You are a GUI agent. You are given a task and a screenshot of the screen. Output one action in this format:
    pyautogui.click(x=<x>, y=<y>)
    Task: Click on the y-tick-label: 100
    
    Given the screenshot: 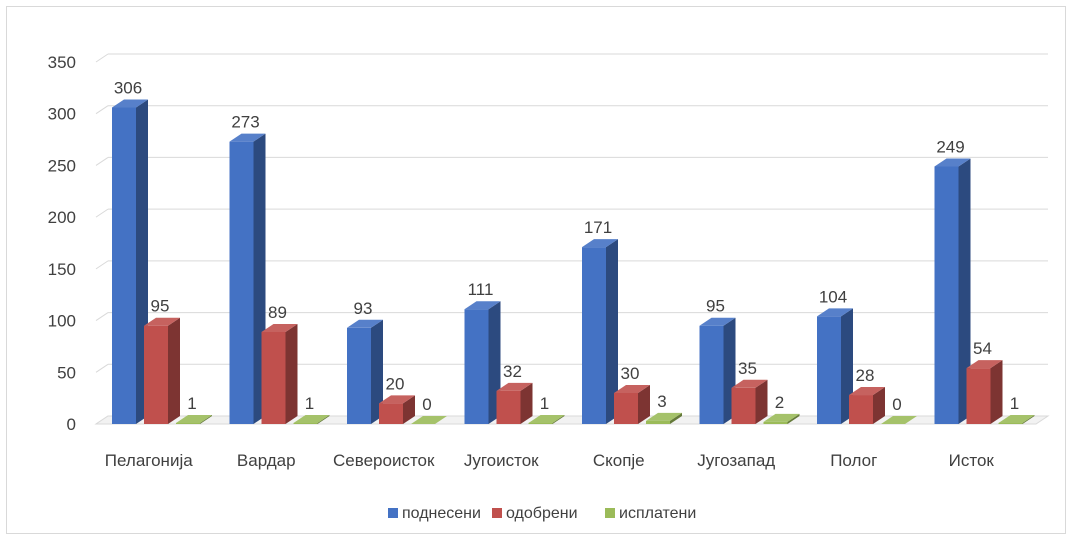 What is the action you would take?
    pyautogui.click(x=62, y=321)
    